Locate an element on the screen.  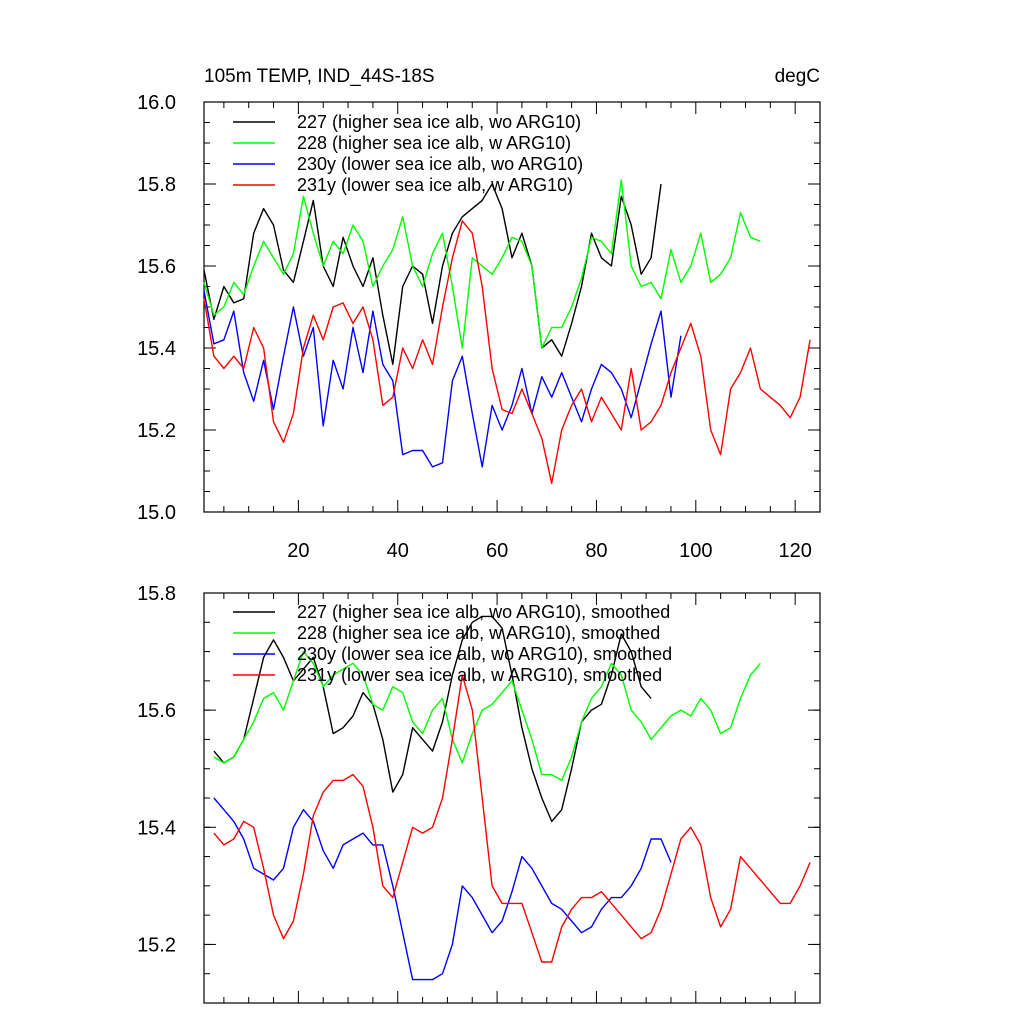
top-y-tick-label: 15.6 is located at coordinates (156, 267).